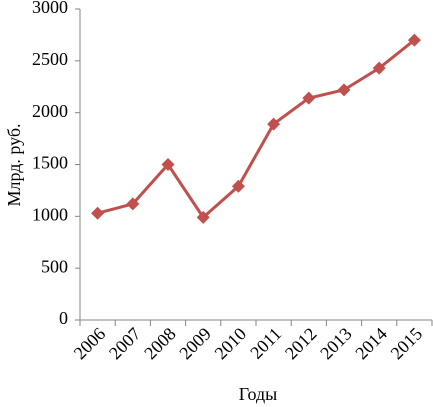 Image resolution: width=433 pixels, height=407 pixels. Describe the element at coordinates (50, 59) in the screenshot. I see `y-tick-label: 2500` at that location.